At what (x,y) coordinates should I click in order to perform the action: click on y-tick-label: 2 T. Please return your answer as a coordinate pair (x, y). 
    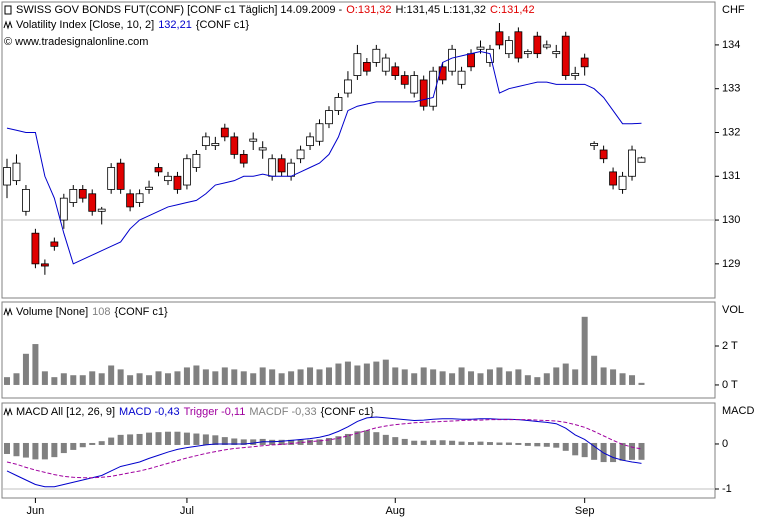
    Looking at the image, I should click on (730, 346).